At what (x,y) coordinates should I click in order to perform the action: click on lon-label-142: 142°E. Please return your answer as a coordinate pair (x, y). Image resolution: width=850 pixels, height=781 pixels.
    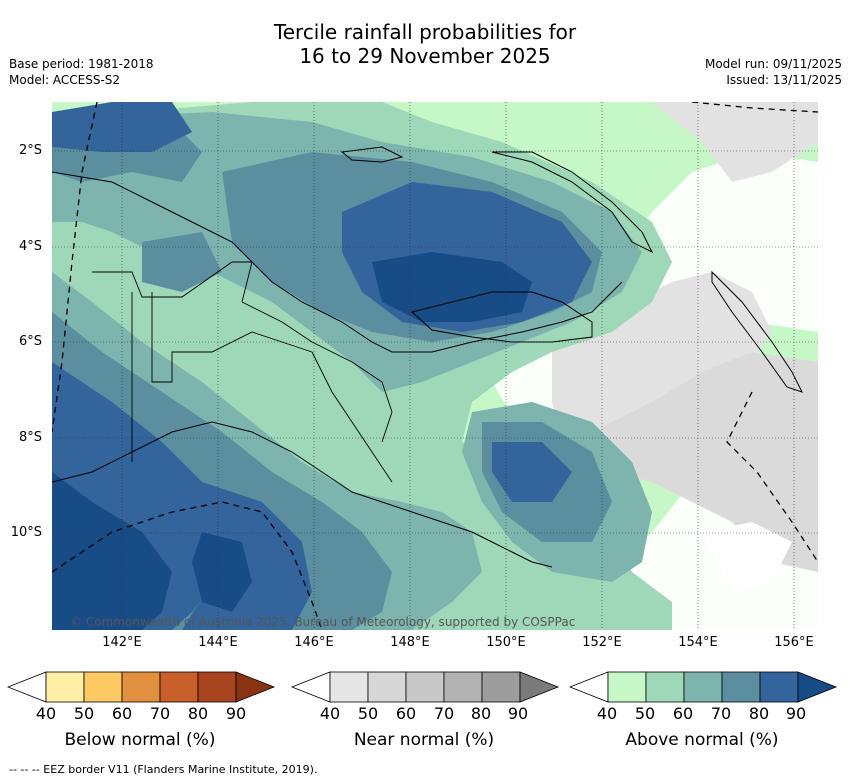
    Looking at the image, I should click on (122, 642).